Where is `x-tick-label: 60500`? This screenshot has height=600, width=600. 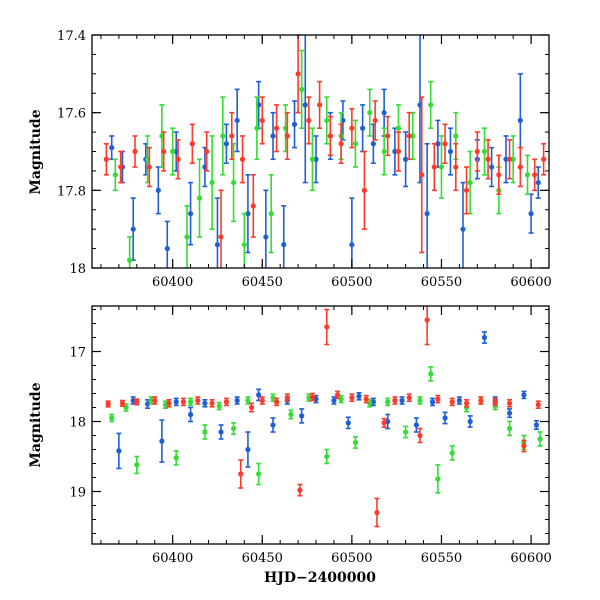
x-tick-label: 60500 is located at coordinates (351, 282).